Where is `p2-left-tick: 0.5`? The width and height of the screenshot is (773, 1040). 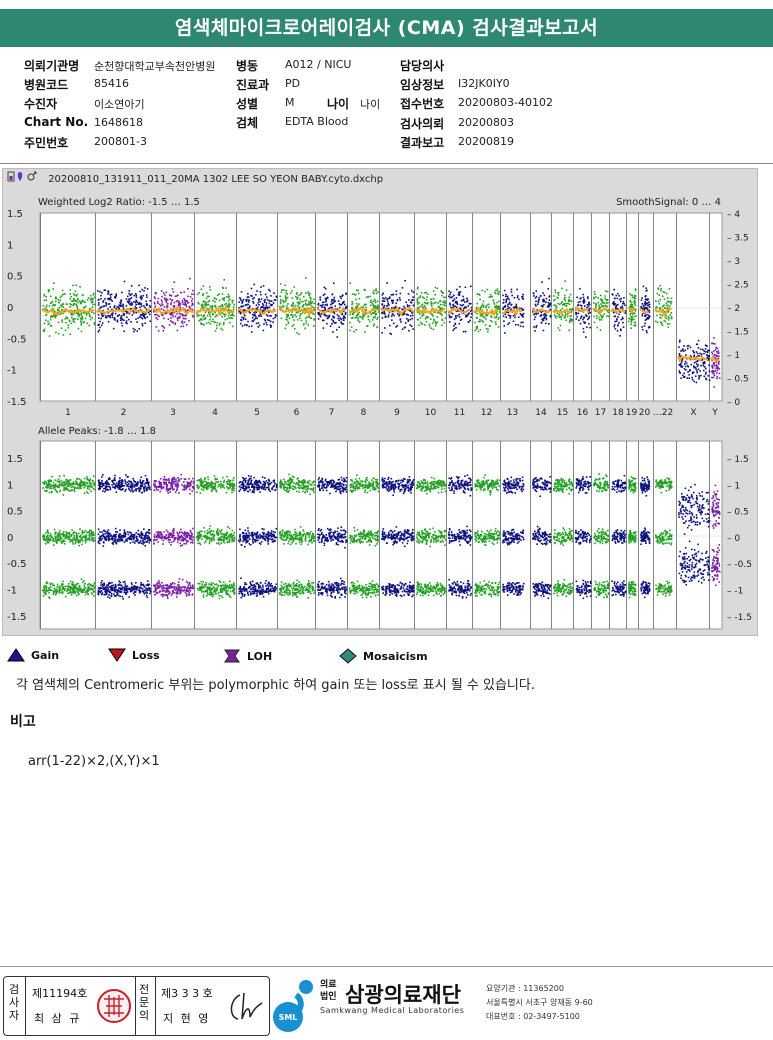 p2-left-tick: 0.5 is located at coordinates (15, 512).